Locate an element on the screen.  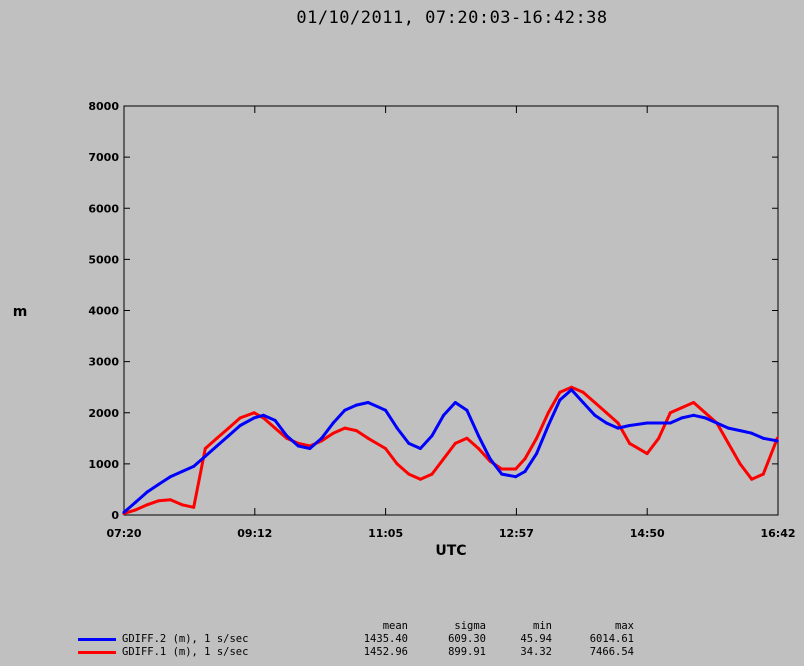
stats-header-sigma: sigma is located at coordinates (470, 626).